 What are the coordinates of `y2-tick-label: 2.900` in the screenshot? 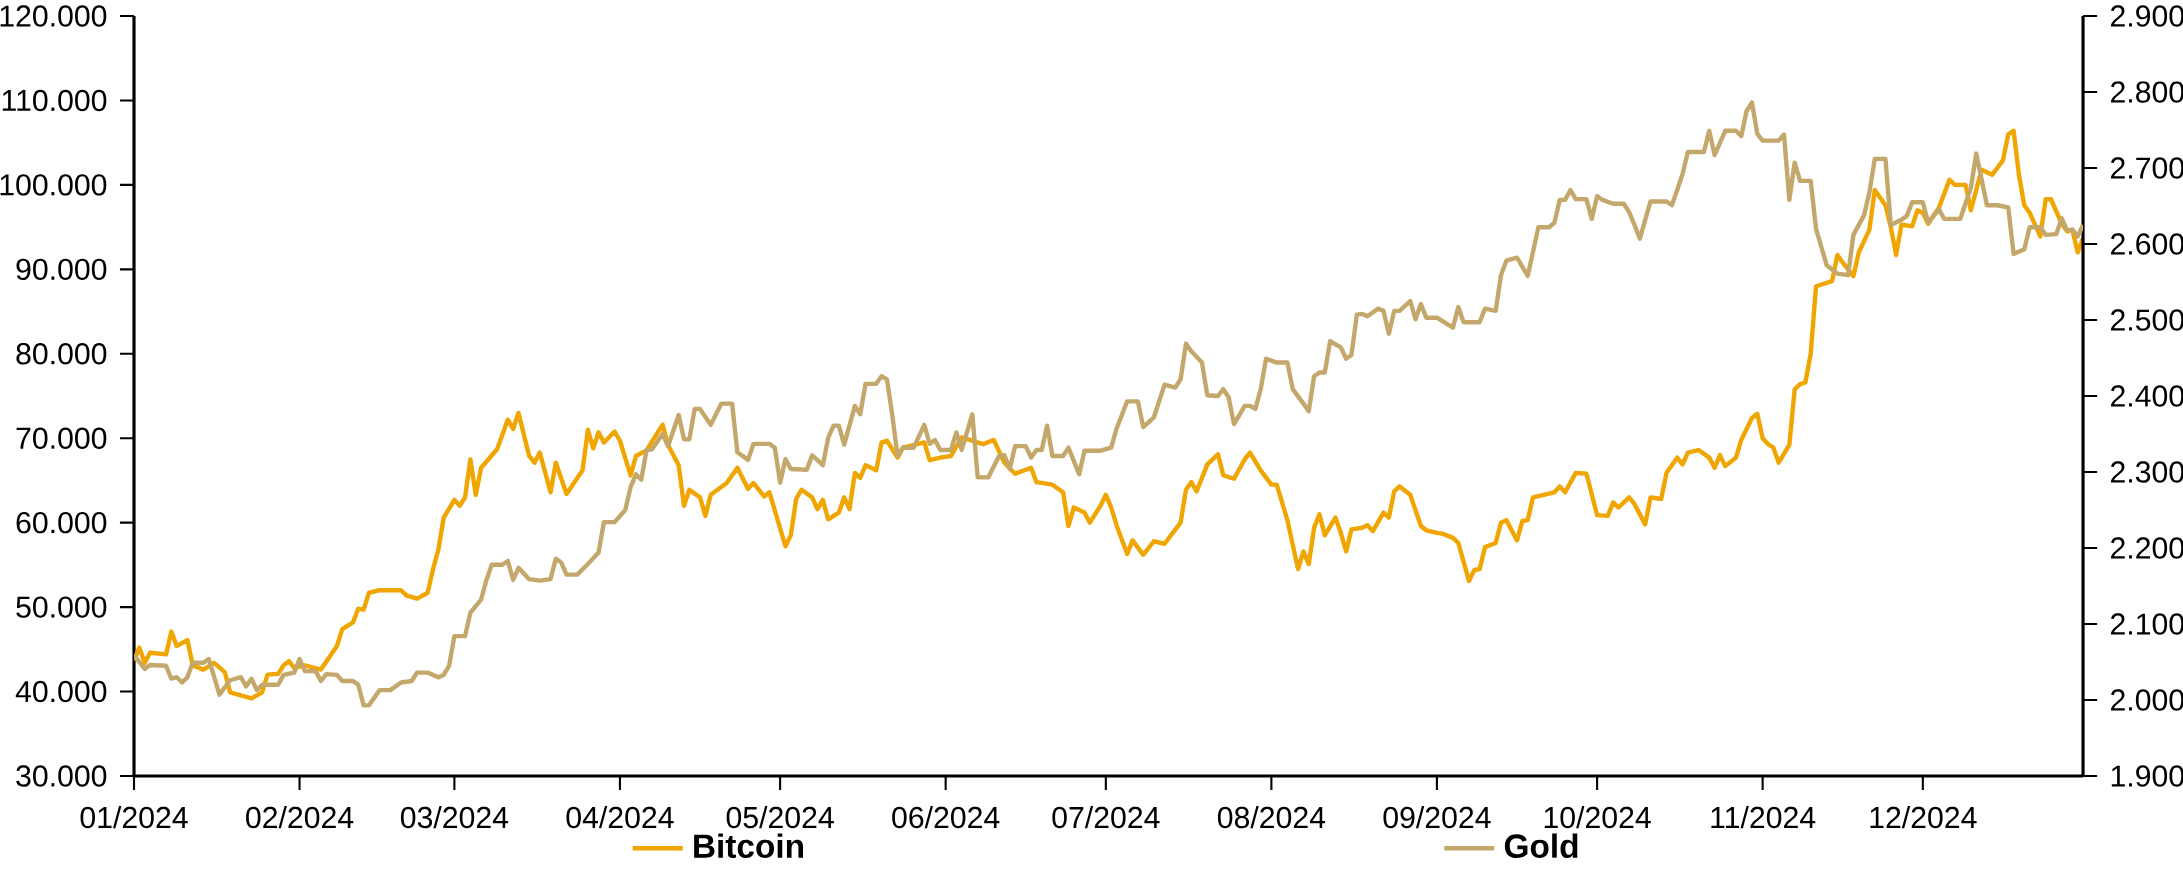 It's located at (2147, 16).